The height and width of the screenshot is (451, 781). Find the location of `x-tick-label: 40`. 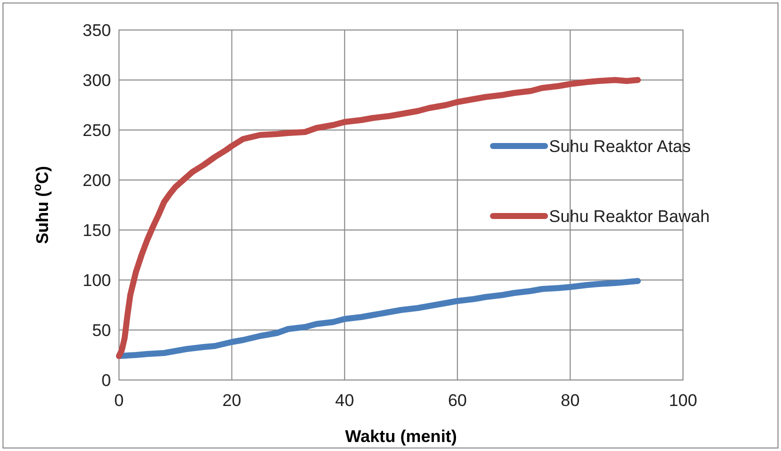

x-tick-label: 40 is located at coordinates (344, 400).